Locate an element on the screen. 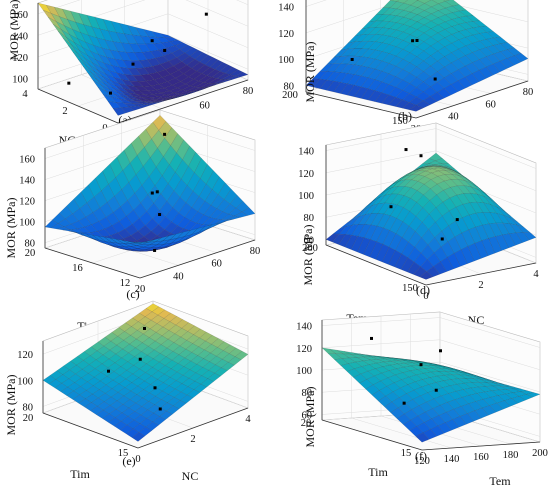  x-tick-label: 60 is located at coordinates (204, 105).